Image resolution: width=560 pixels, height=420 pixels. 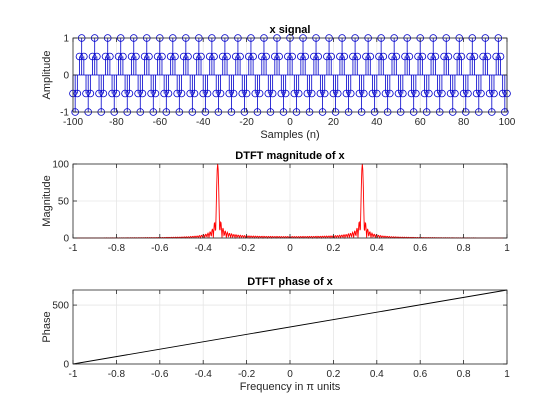 What do you see at coordinates (160, 122) in the screenshot?
I see `x-tick-label: -60` at bounding box center [160, 122].